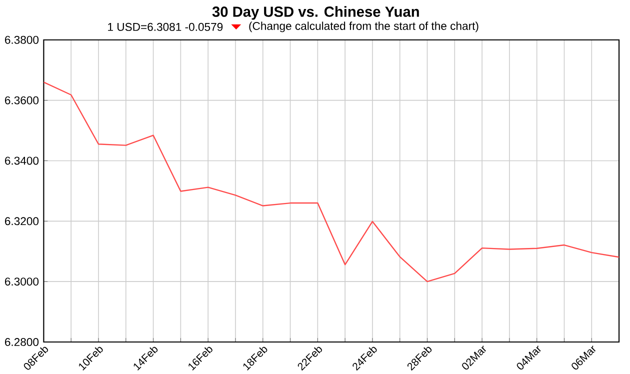  What do you see at coordinates (22, 282) in the screenshot?
I see `y-tick-label: 6.3000` at bounding box center [22, 282].